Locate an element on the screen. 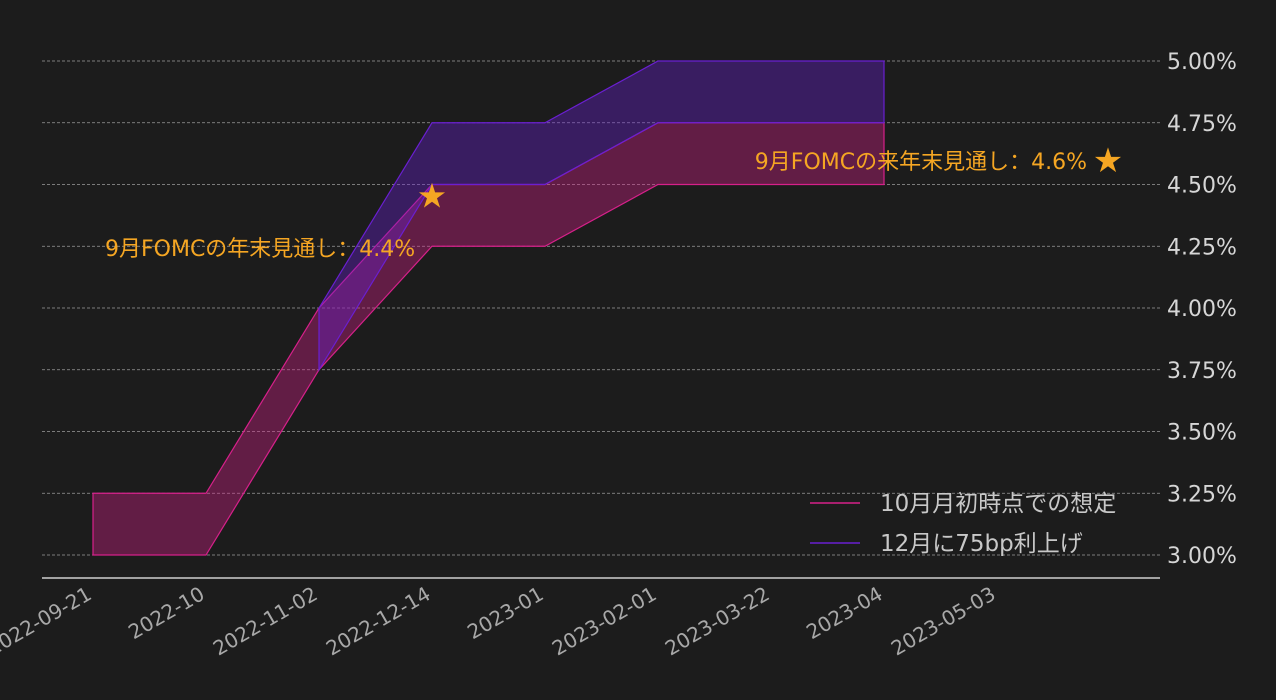  x-tick-label: 2022-09-21 is located at coordinates (48, 621).